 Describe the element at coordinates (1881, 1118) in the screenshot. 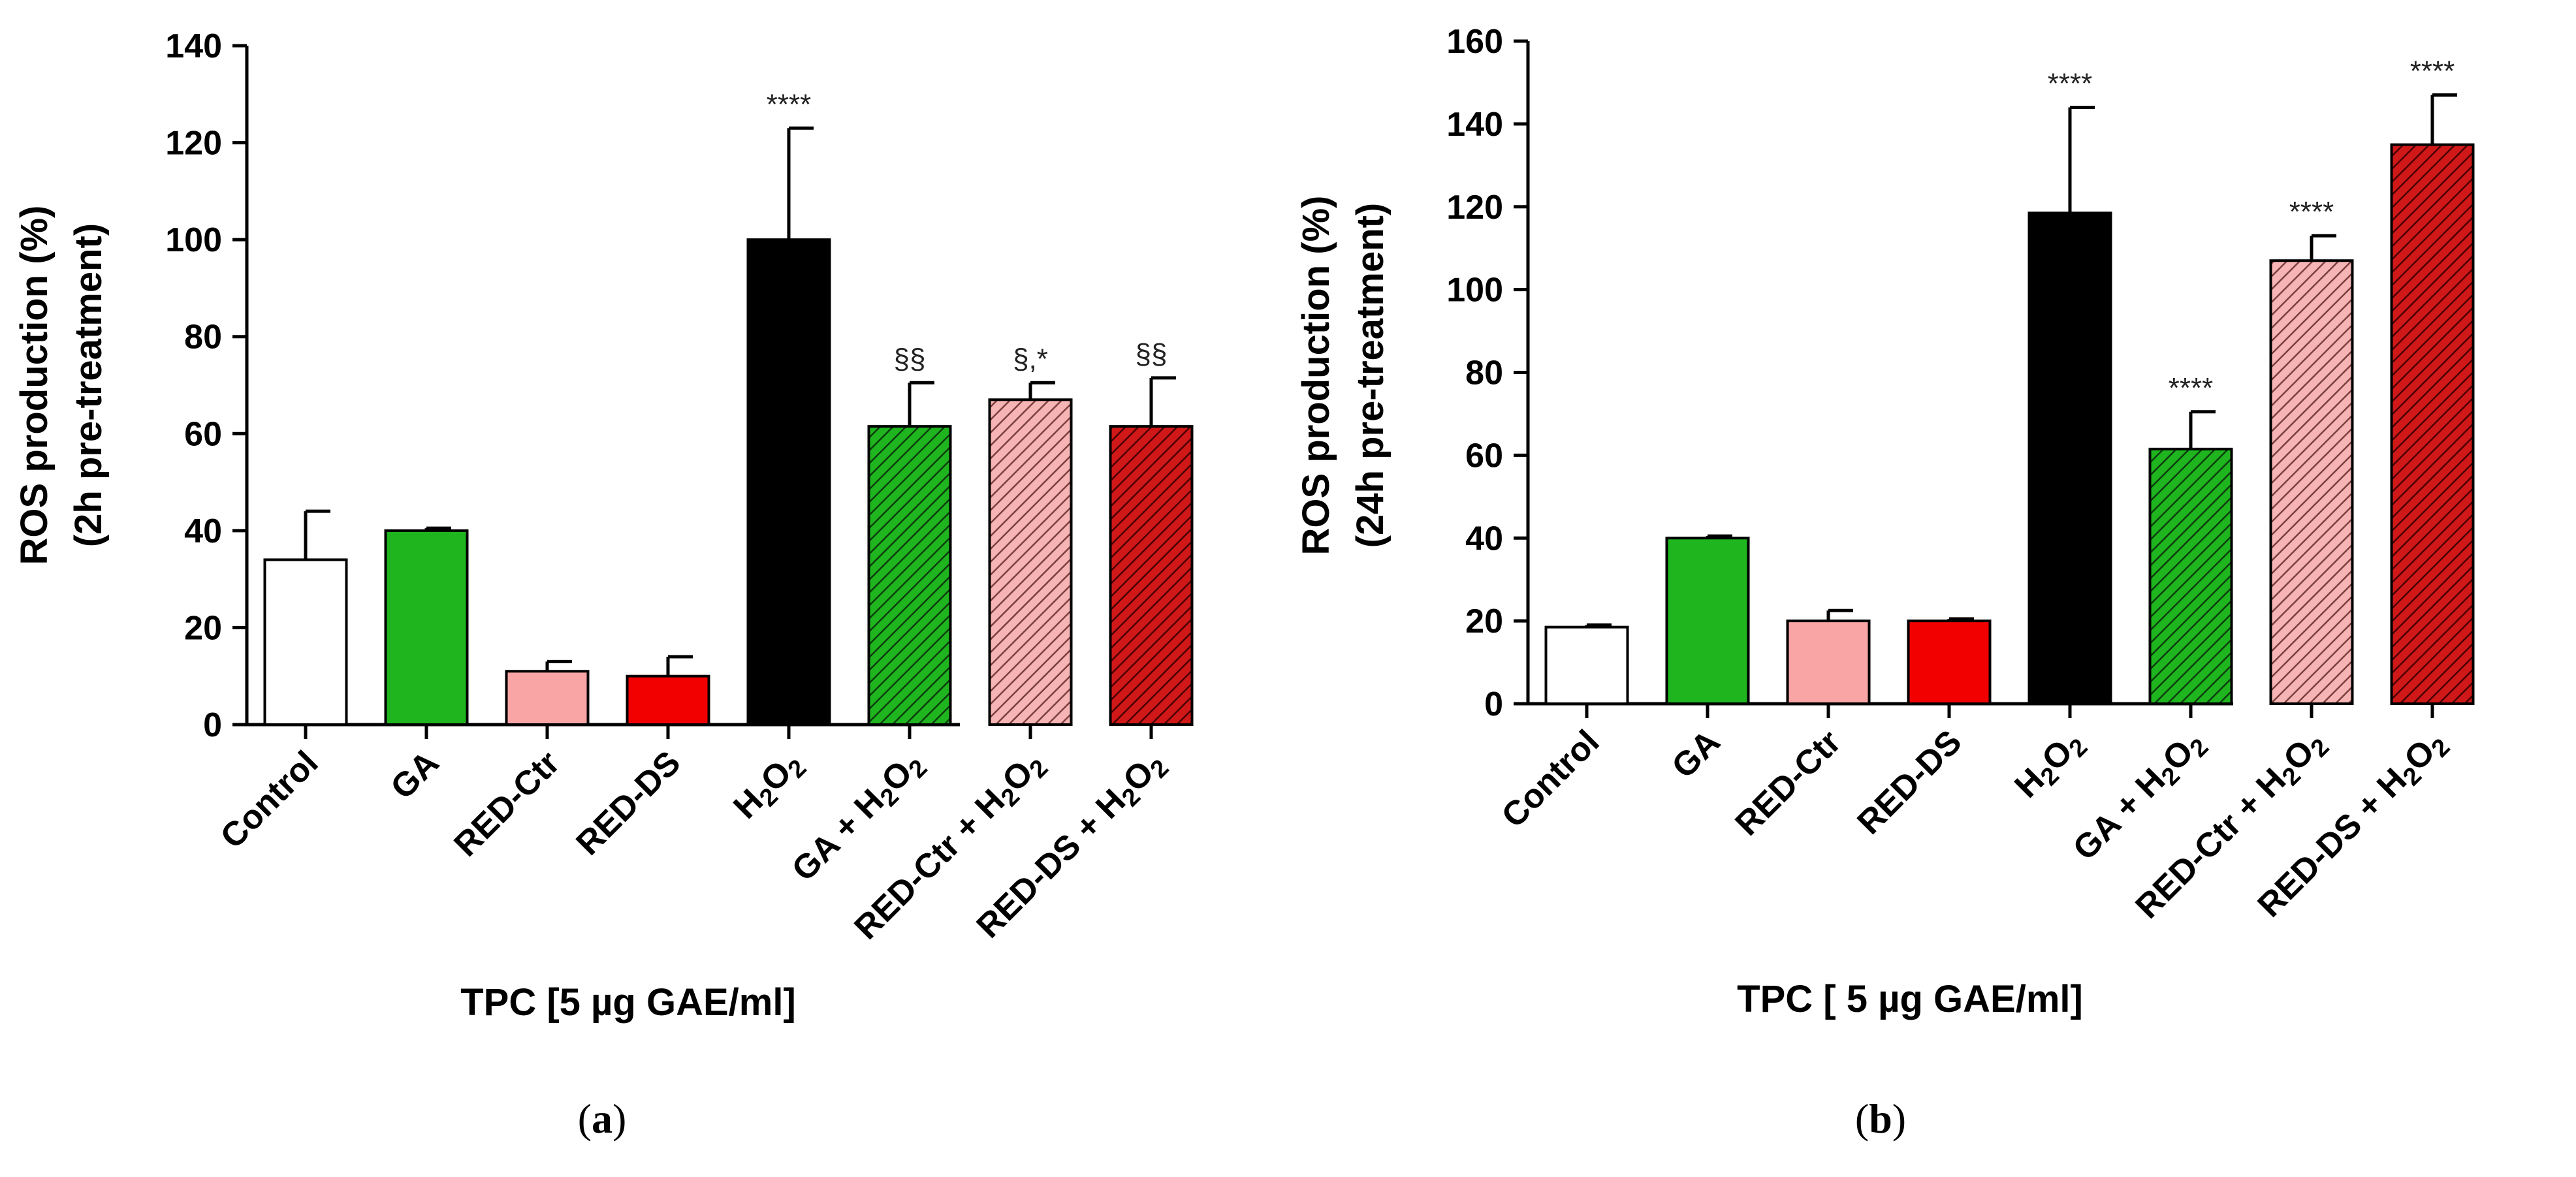

I see `panel-label: (b)` at that location.